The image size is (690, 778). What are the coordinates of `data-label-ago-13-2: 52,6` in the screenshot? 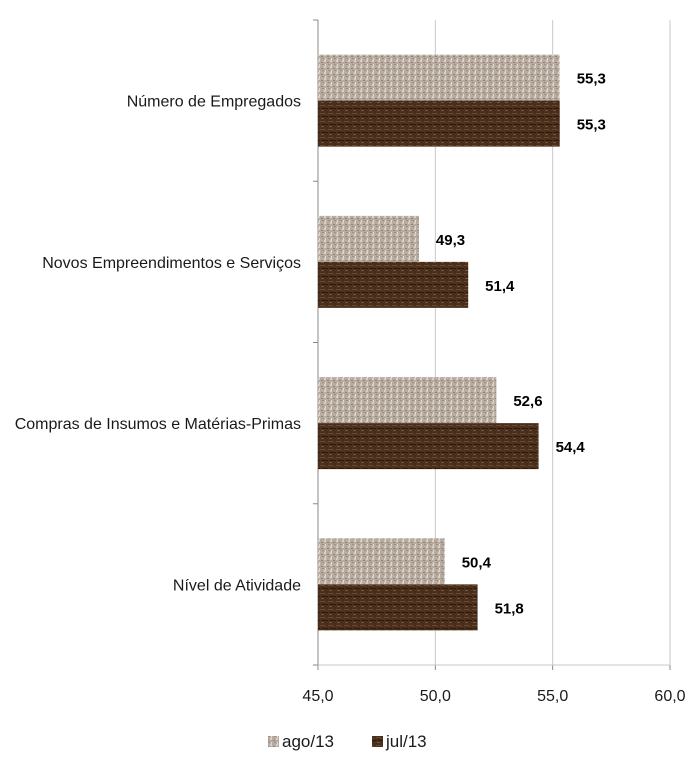 It's located at (527, 401).